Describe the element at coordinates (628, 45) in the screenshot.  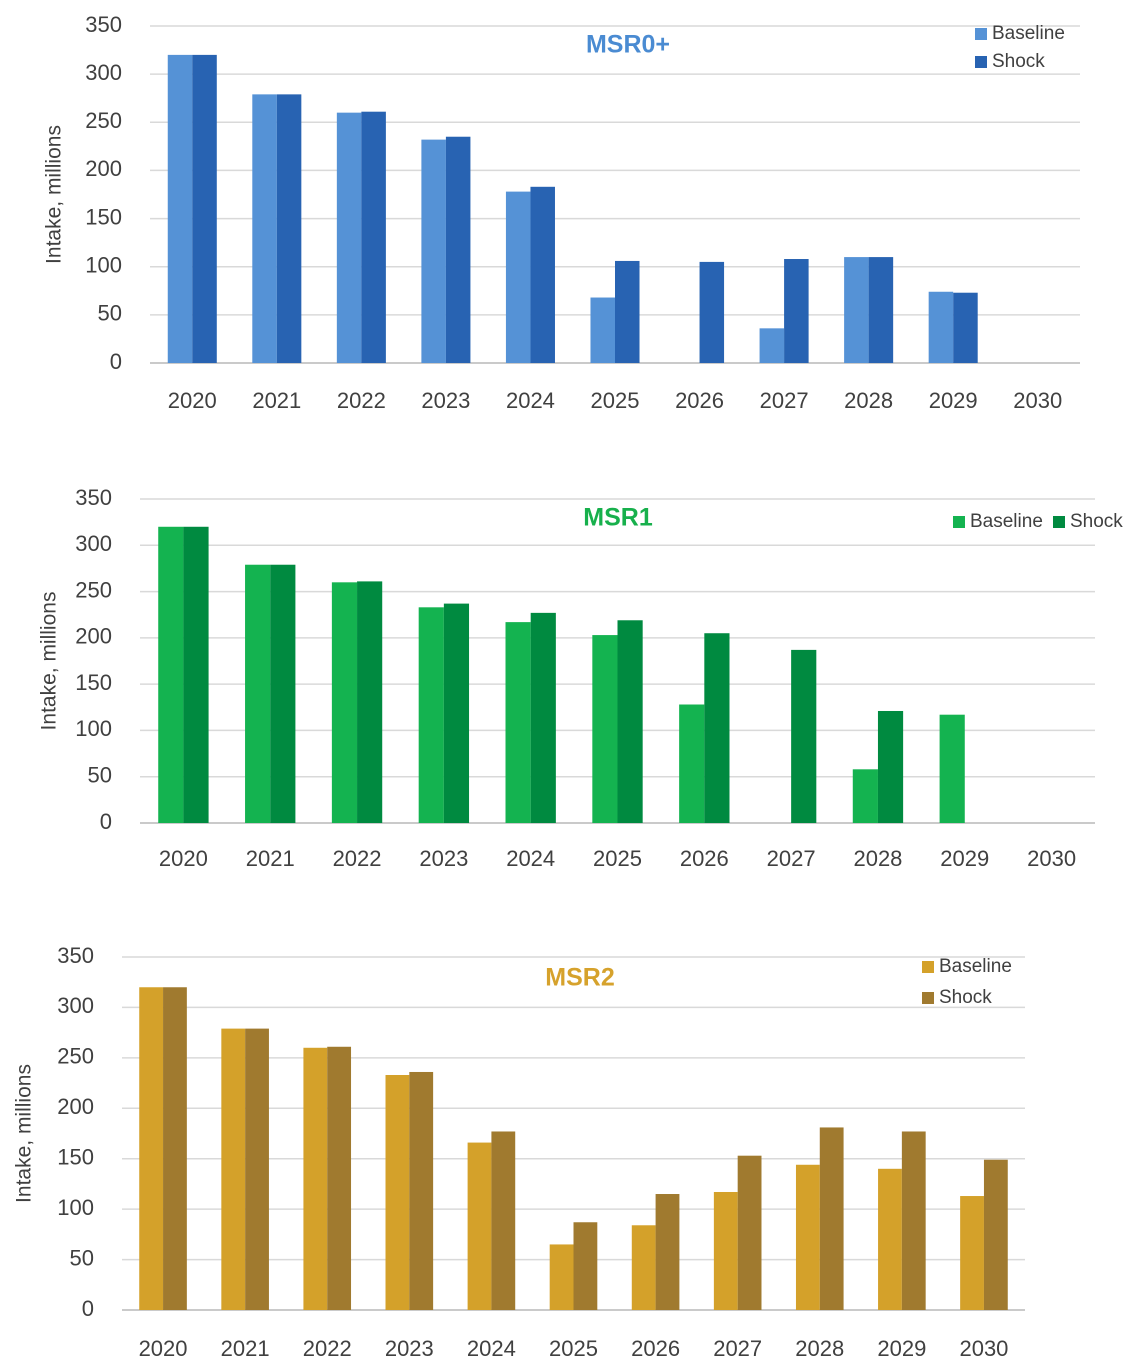
I see `chart-title: MSR0+` at that location.